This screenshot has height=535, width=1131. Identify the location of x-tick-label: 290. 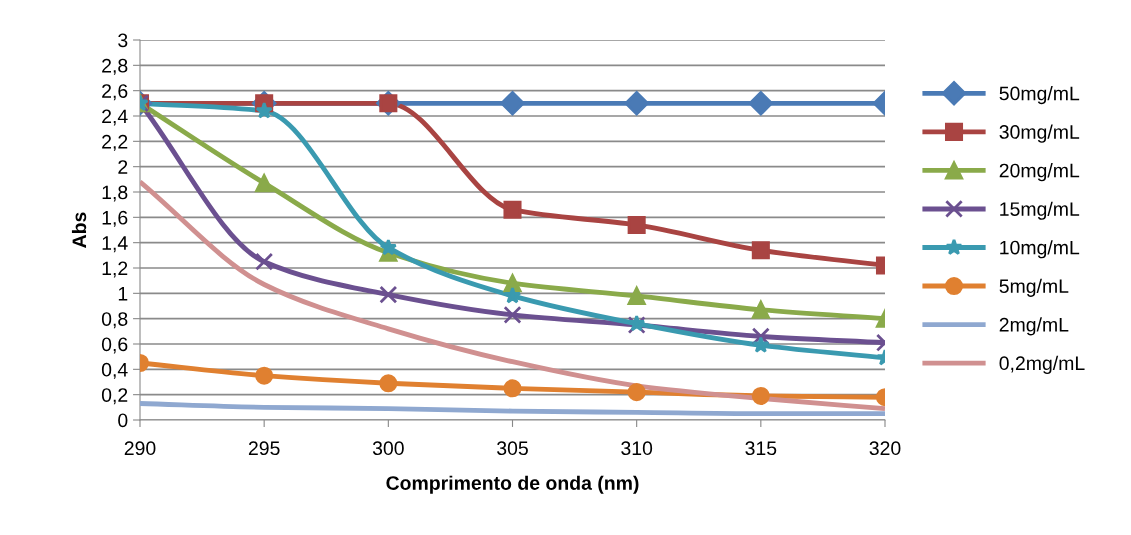
(140, 448).